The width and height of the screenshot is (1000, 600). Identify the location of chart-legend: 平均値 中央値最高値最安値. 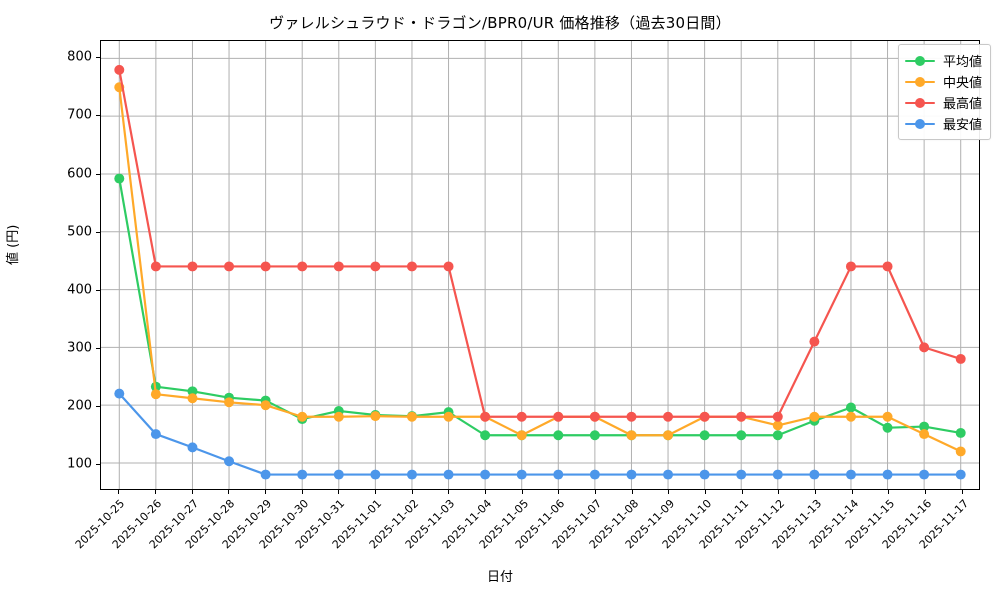
(944, 92).